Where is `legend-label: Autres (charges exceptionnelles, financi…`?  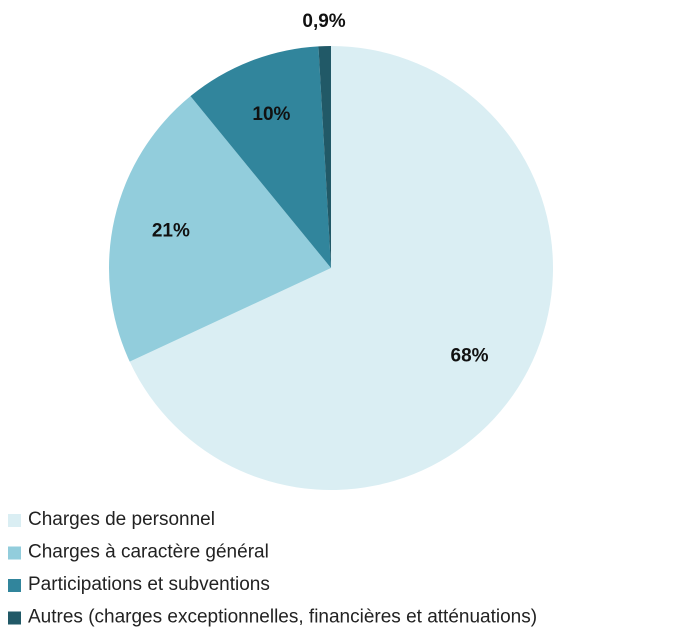
legend-label: Autres (charges exceptionnelles, financi… is located at coordinates (282, 617).